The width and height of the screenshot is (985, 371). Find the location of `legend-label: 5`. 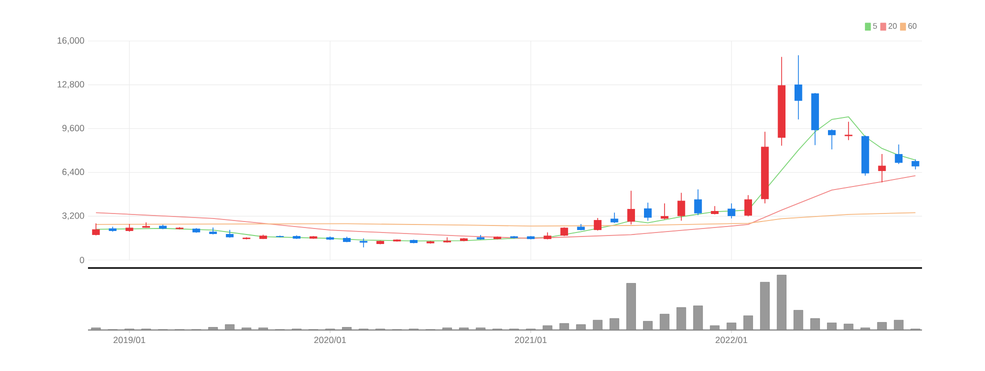

legend-label: 5 is located at coordinates (875, 26).